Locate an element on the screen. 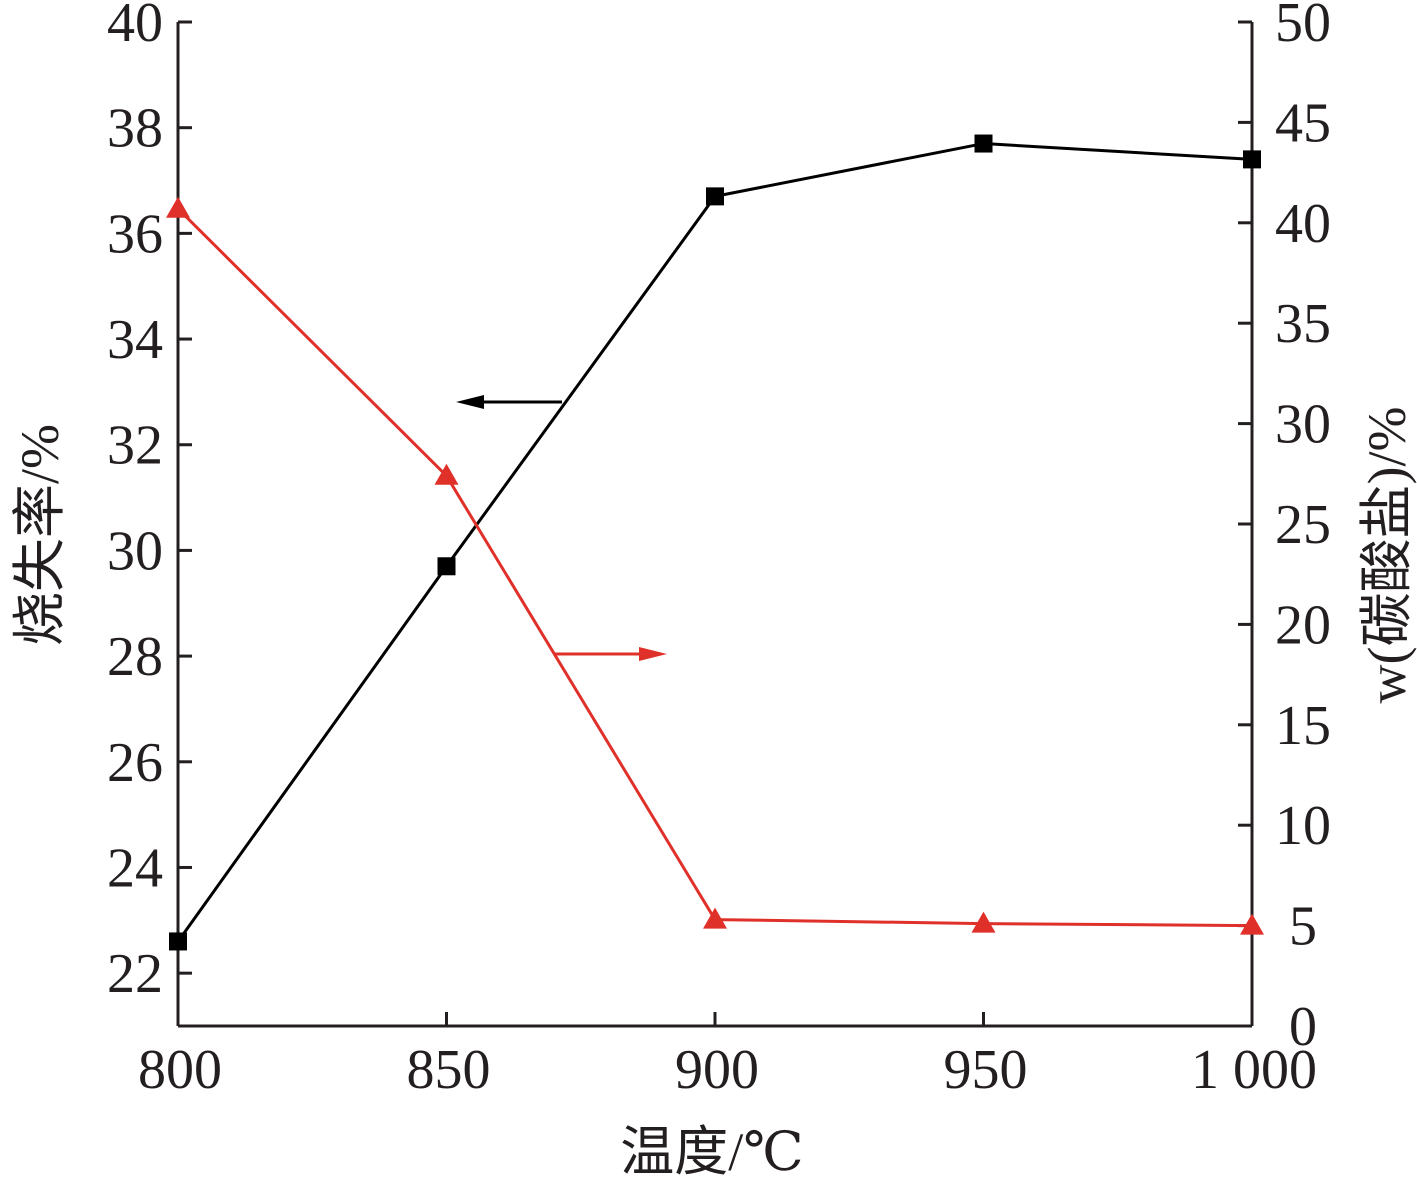 The image size is (1417, 1181). y-right-tick-label: 45 is located at coordinates (1303, 123).